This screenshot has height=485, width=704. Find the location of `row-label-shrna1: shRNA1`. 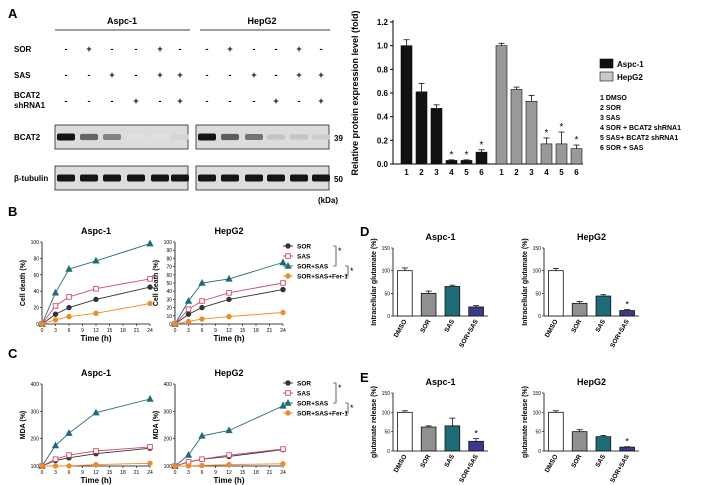

row-label-shrna1: shRNA1 is located at coordinates (30, 105).